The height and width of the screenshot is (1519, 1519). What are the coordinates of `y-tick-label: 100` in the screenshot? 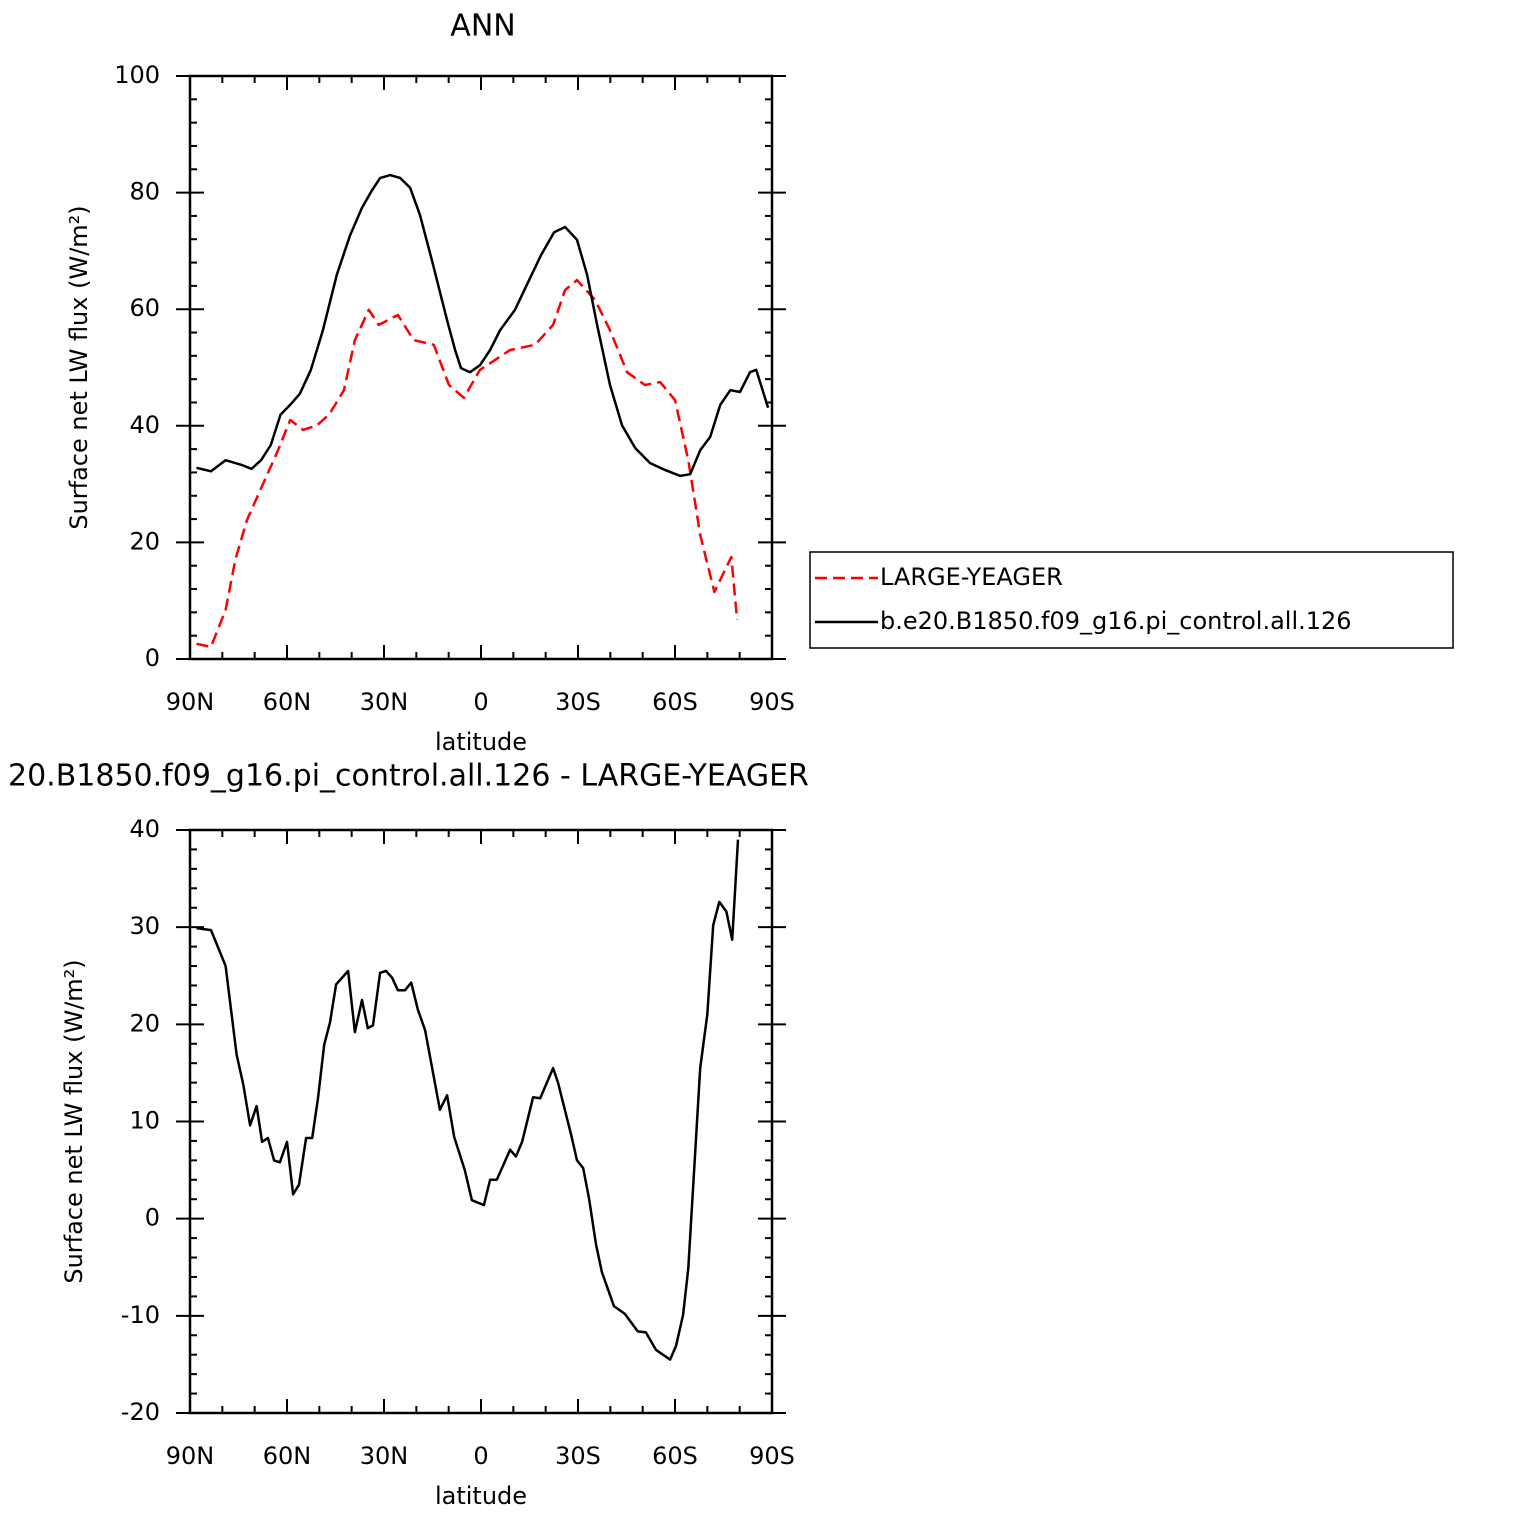 It's located at (137, 75).